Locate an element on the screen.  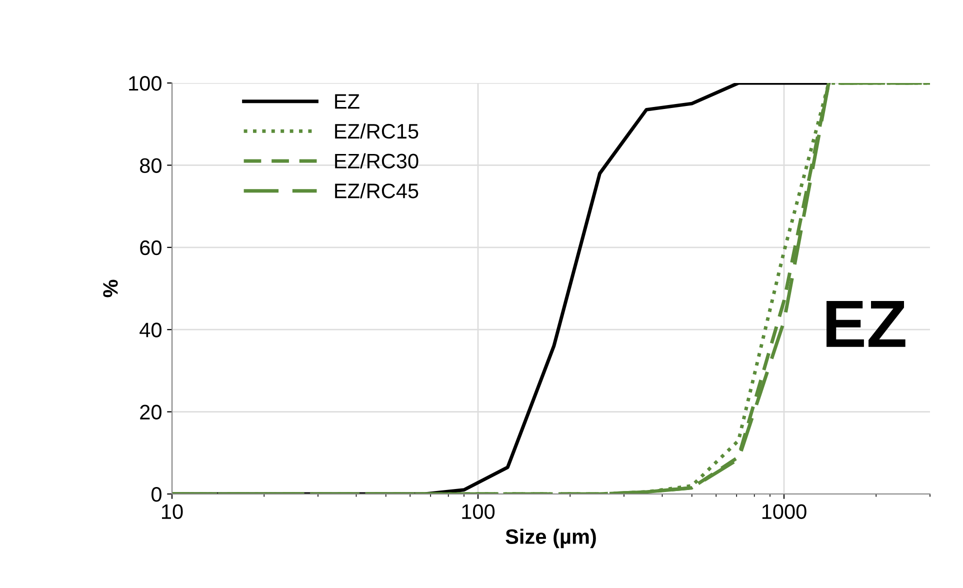
y-tick-label: 100 is located at coordinates (145, 83).